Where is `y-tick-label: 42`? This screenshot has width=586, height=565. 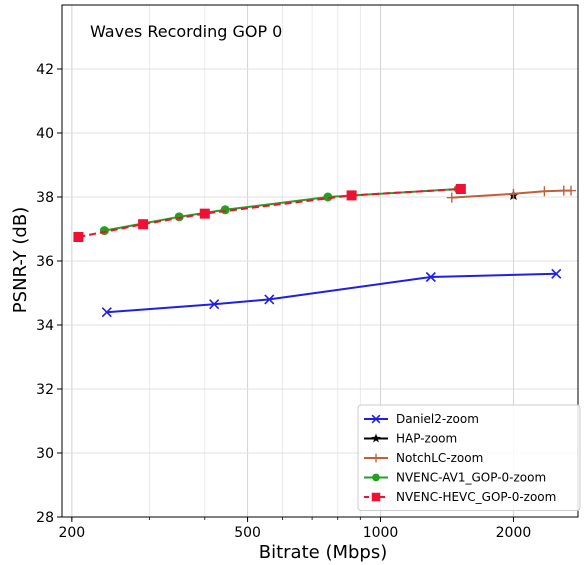
y-tick-label: 42 is located at coordinates (45, 70).